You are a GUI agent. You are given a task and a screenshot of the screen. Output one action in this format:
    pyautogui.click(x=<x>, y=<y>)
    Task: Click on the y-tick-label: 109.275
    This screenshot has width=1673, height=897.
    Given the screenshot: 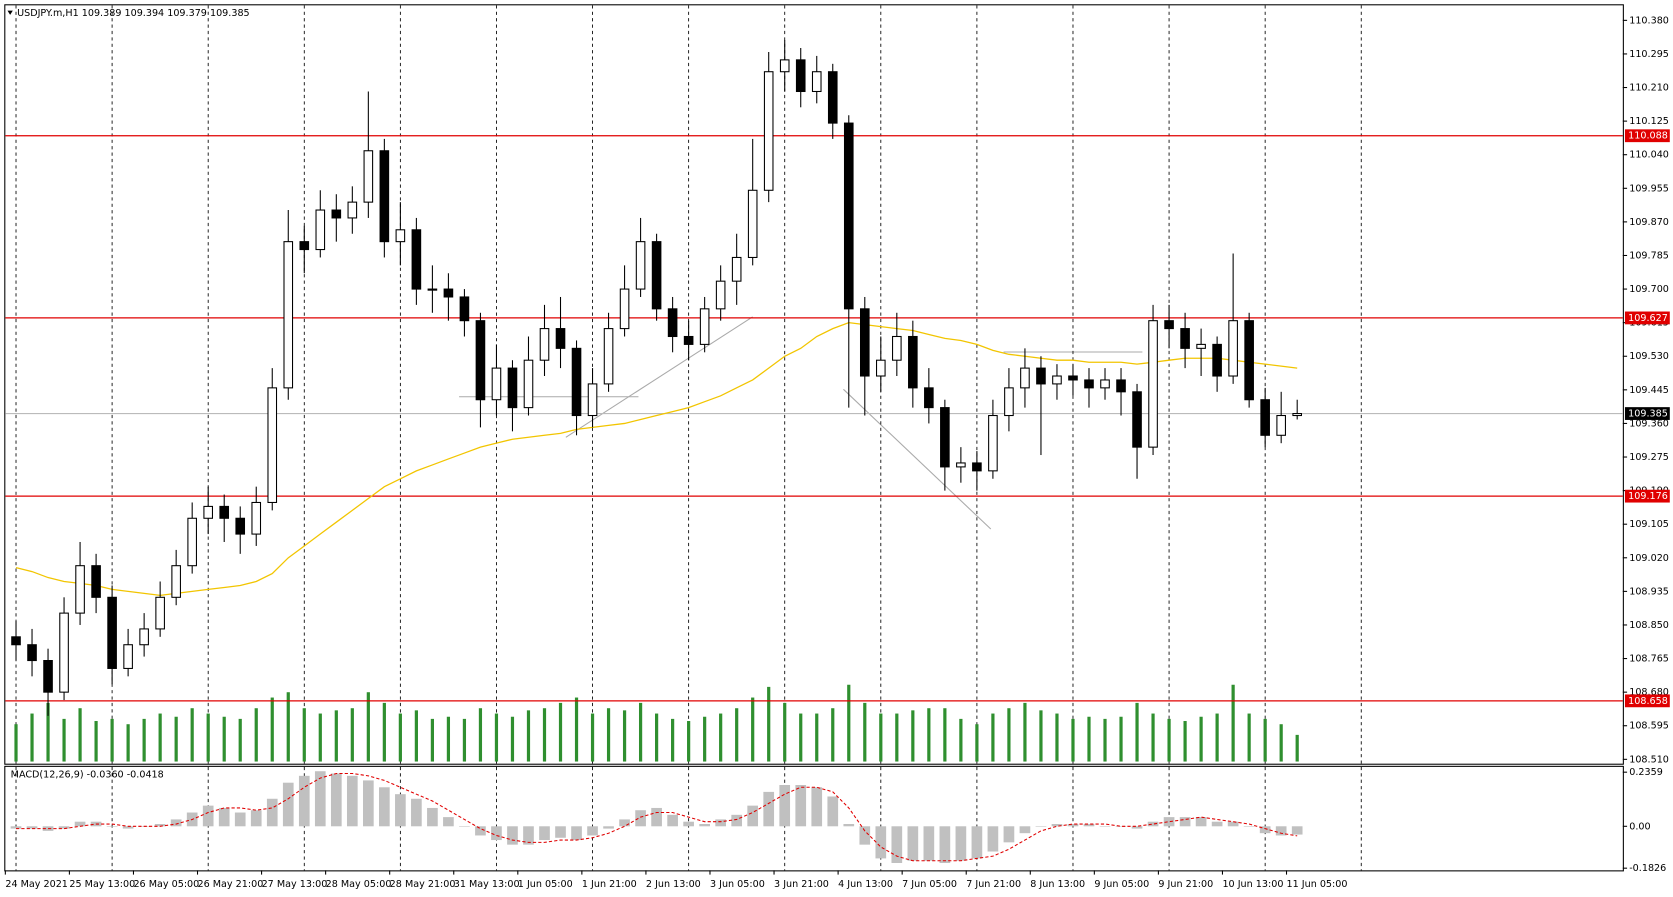 What is the action you would take?
    pyautogui.click(x=1649, y=457)
    